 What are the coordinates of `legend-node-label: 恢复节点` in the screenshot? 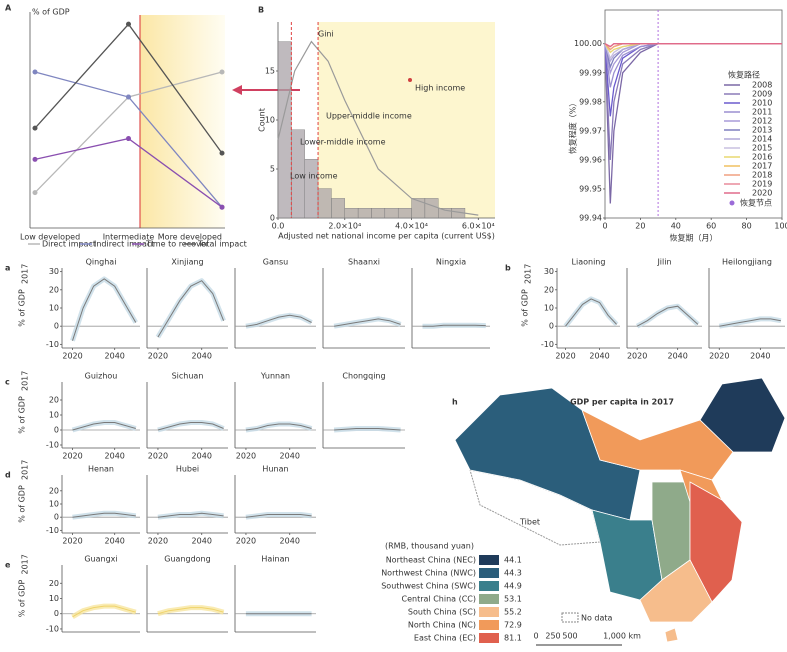 It's located at (756, 203).